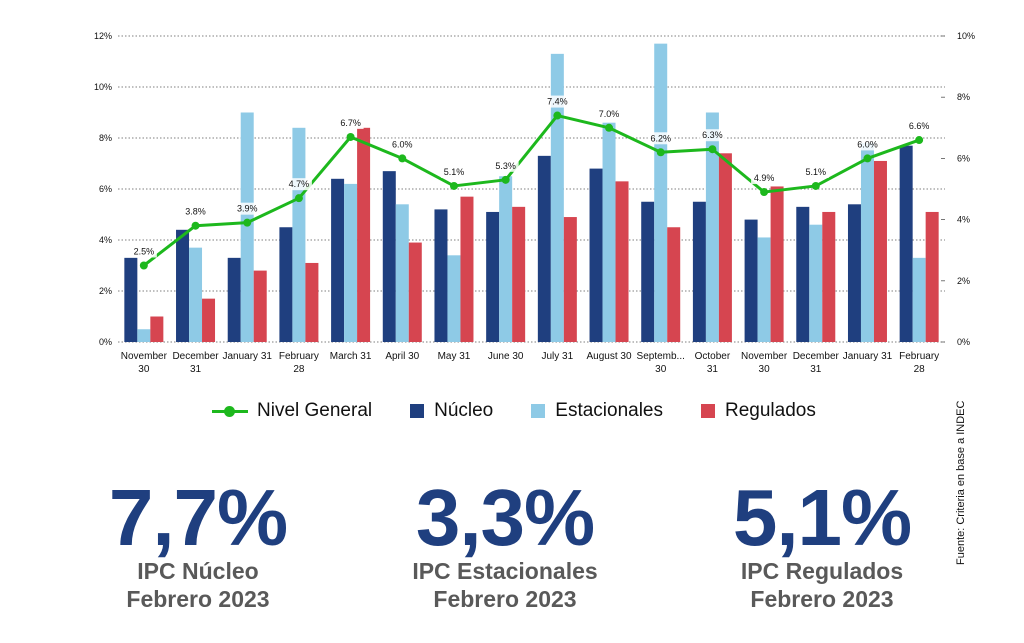 This screenshot has height=643, width=1024. What do you see at coordinates (961, 482) in the screenshot?
I see `source-note: Fuente: Criteria en base a INDEC` at bounding box center [961, 482].